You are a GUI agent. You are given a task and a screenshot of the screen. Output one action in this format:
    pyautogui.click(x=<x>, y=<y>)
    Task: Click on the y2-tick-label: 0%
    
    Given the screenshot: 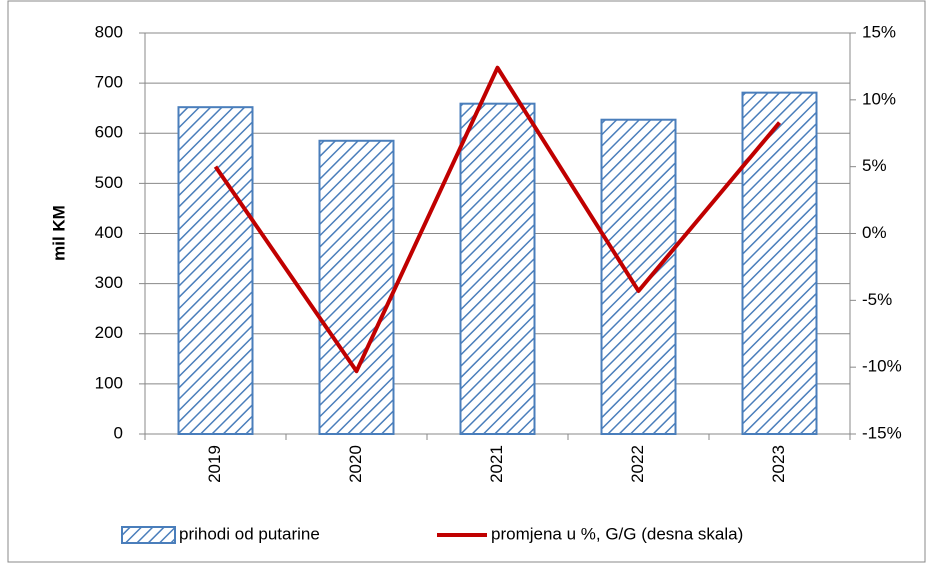 What is the action you would take?
    pyautogui.click(x=874, y=232)
    